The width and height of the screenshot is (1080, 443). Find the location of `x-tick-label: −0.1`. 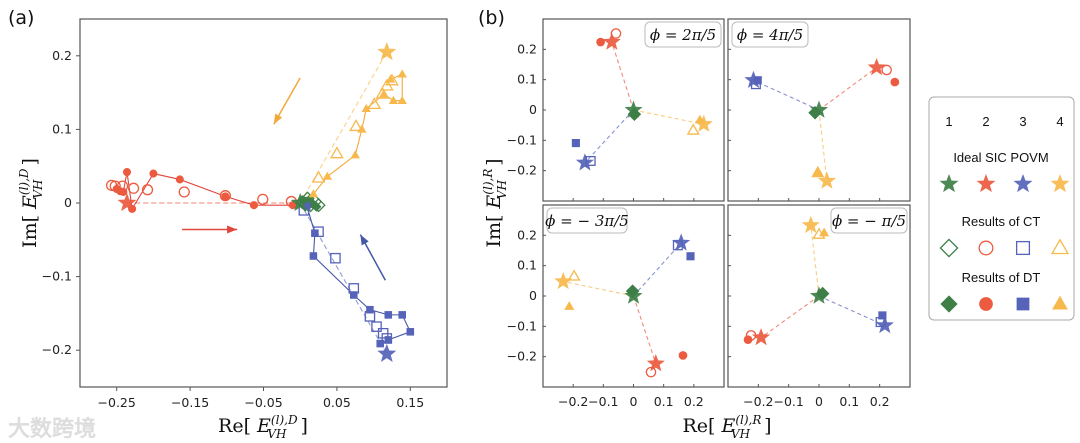

x-tick-label: −0.1 is located at coordinates (603, 401).